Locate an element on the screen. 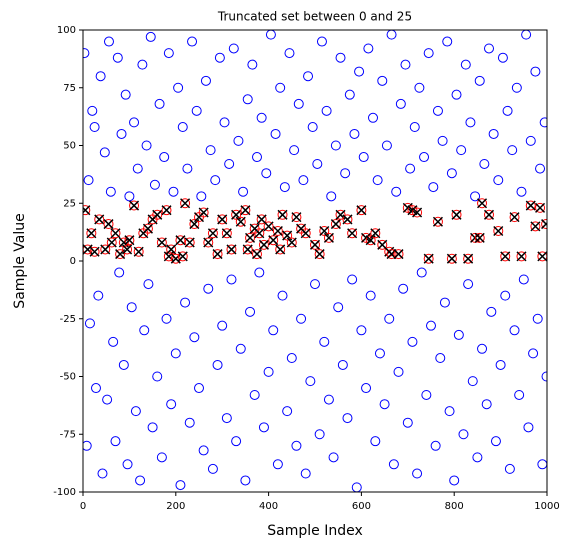 This screenshot has height=550, width=575. y-tick-label: 100 is located at coordinates (66, 30).